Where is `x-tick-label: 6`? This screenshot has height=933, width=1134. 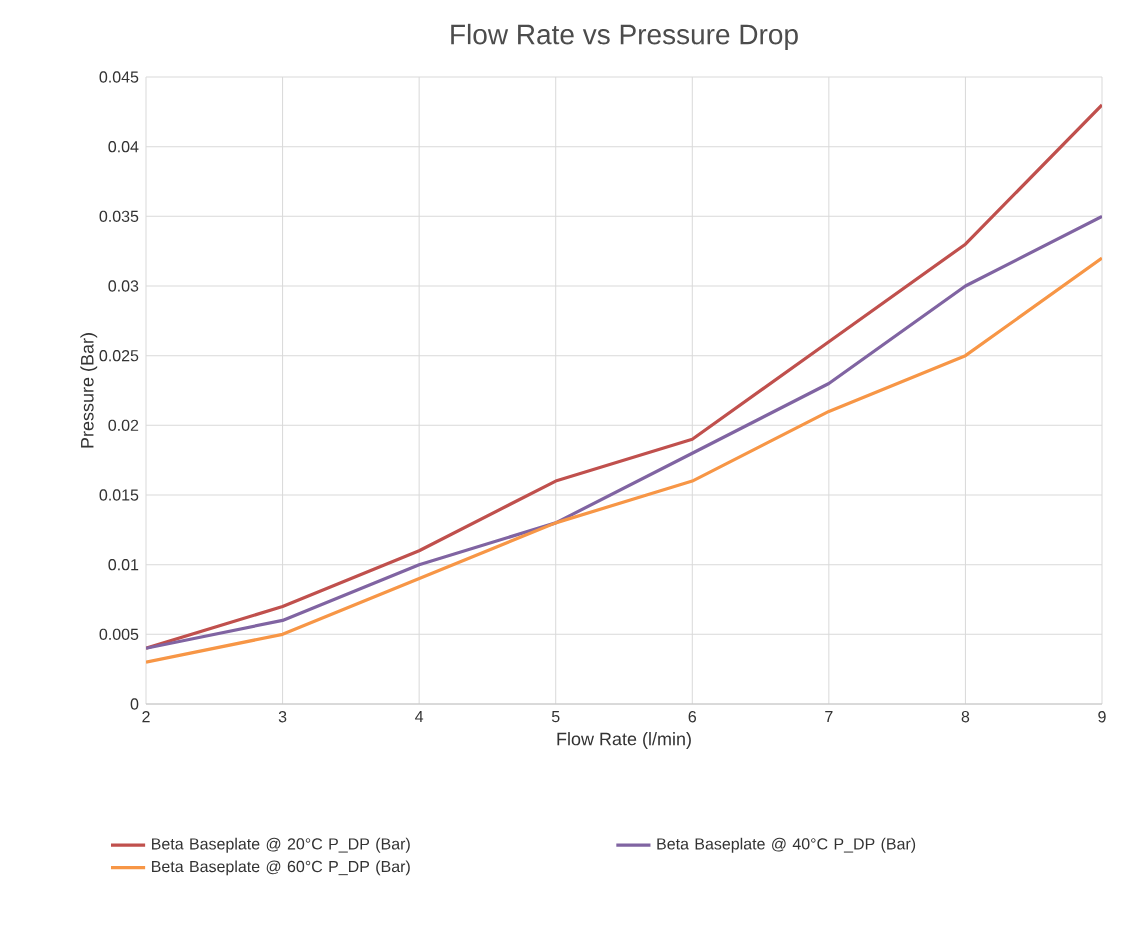 x-tick-label: 6 is located at coordinates (692, 717).